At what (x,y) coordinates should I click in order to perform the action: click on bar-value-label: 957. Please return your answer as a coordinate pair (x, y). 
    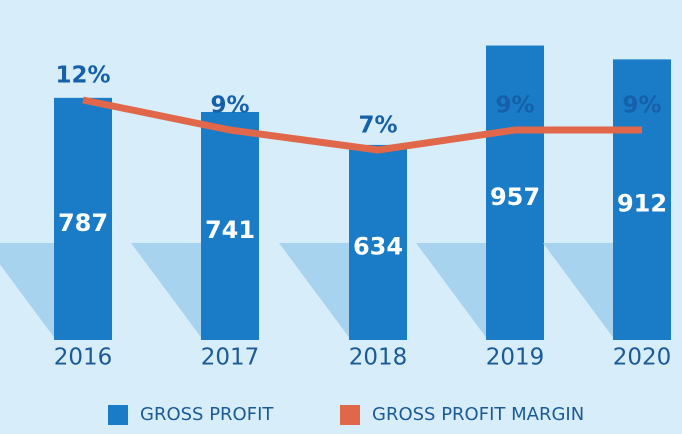
    Looking at the image, I should click on (515, 197).